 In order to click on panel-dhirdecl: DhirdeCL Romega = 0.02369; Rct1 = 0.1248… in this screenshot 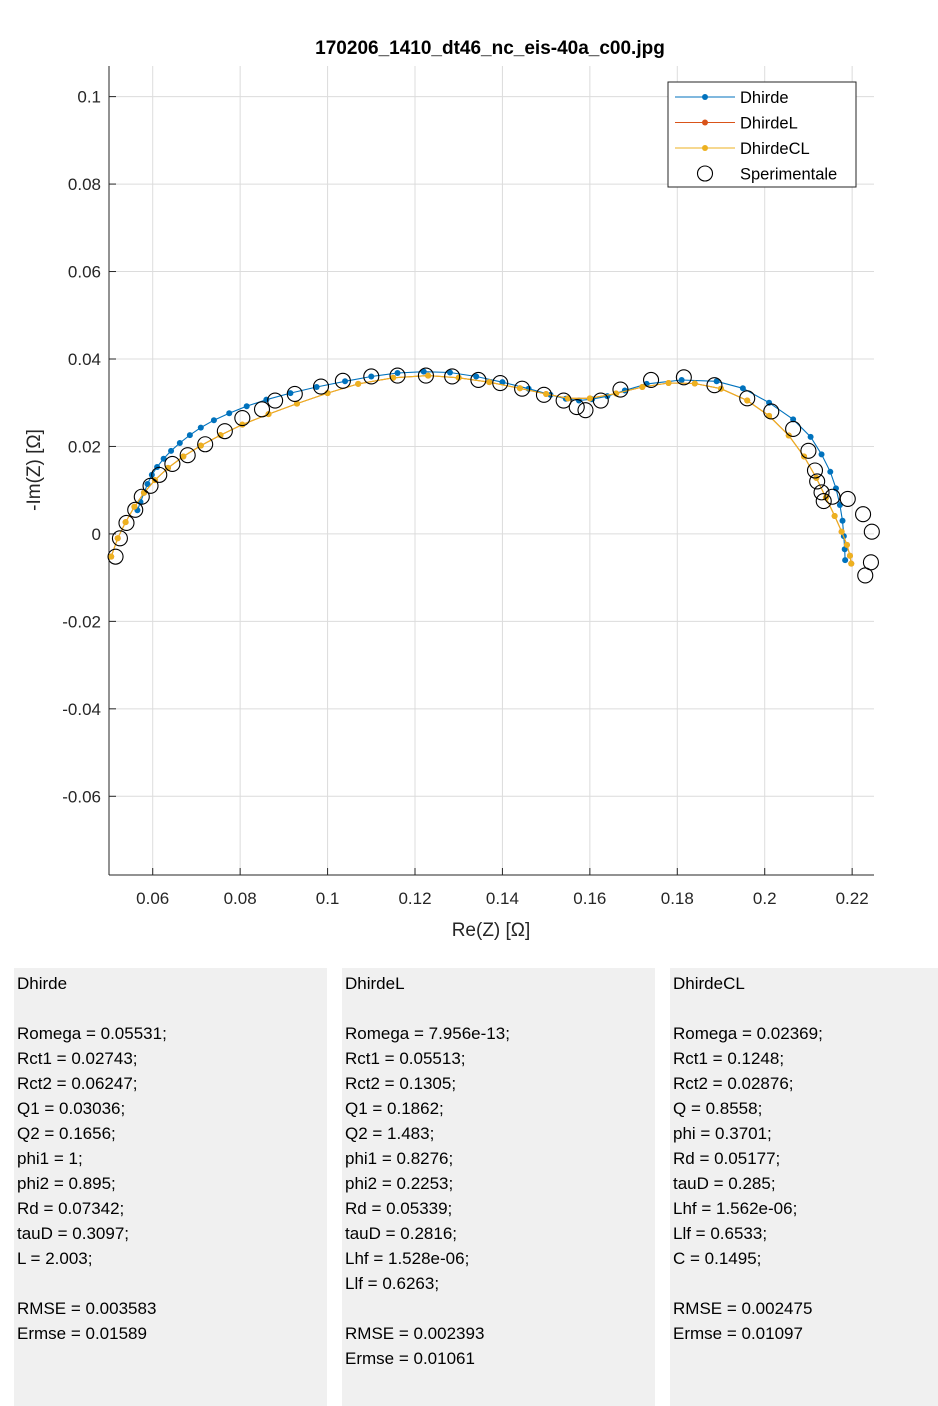, I will do `click(804, 1187)`.